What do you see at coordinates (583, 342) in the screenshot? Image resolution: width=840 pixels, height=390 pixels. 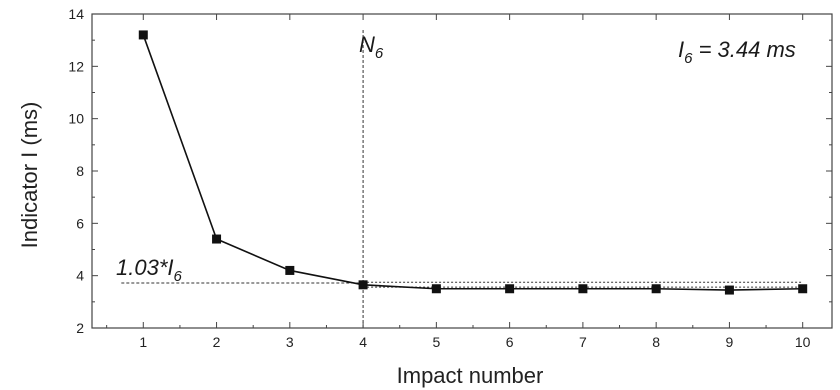 I see `x-tick-label: 7` at bounding box center [583, 342].